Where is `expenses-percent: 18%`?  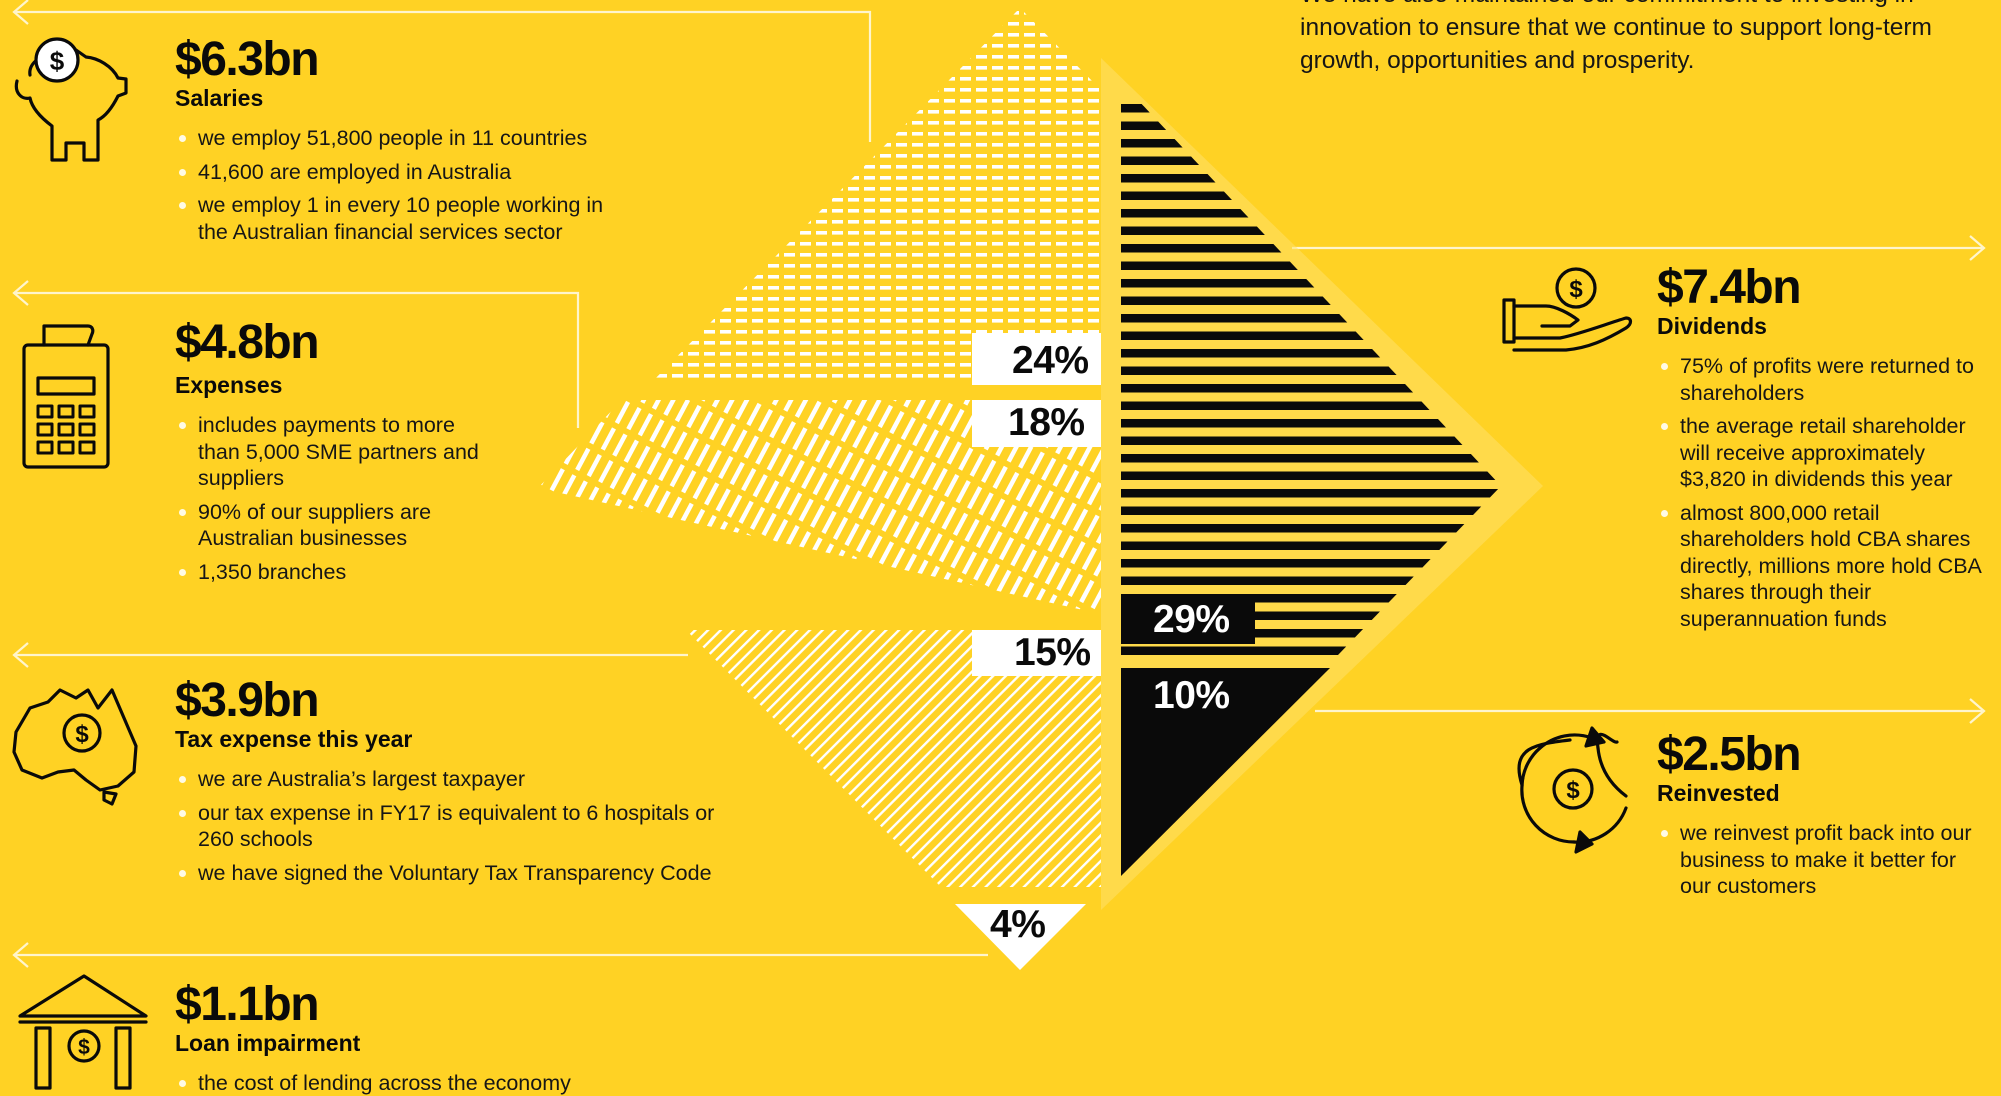
expenses-percent: 18% is located at coordinates (1046, 422).